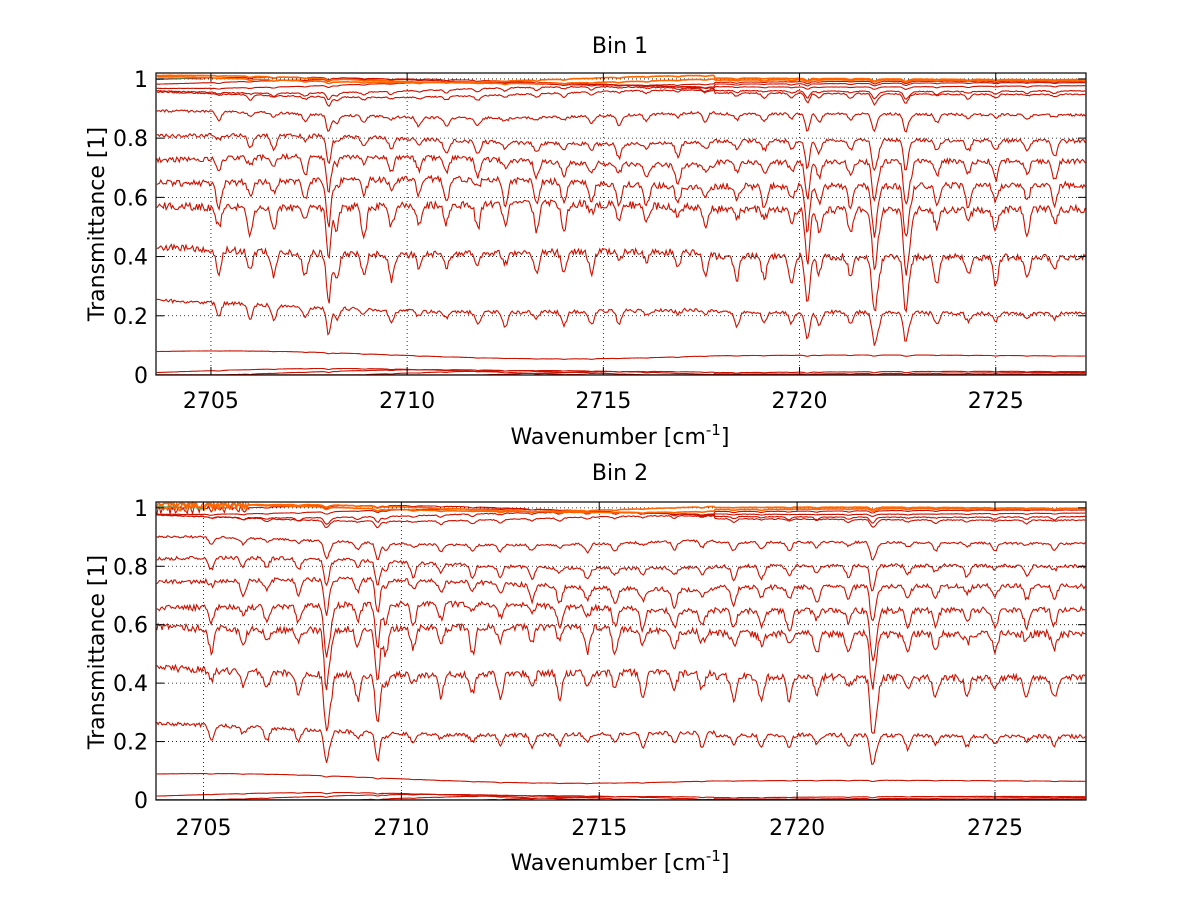 The width and height of the screenshot is (1200, 901). What do you see at coordinates (713, 430) in the screenshot?
I see `x-axis-label-sup-bin-1: -1` at bounding box center [713, 430].